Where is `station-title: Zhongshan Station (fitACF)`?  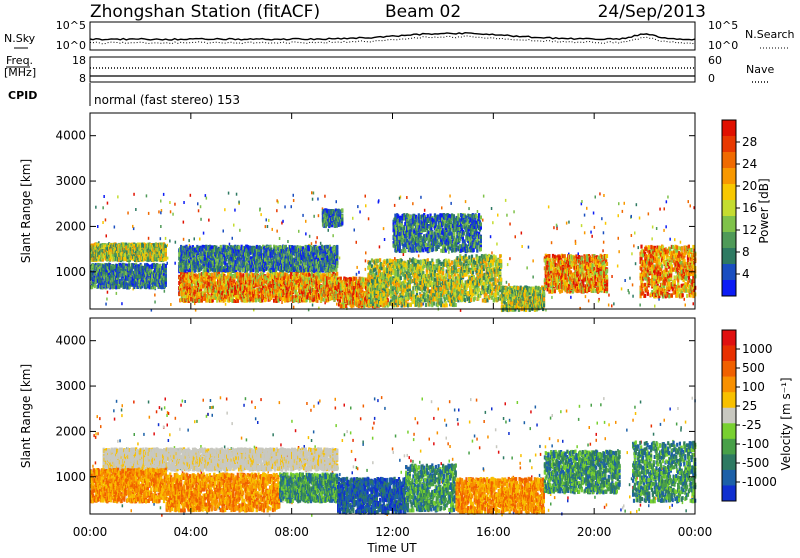 station-title: Zhongshan Station (fitACF) is located at coordinates (205, 12).